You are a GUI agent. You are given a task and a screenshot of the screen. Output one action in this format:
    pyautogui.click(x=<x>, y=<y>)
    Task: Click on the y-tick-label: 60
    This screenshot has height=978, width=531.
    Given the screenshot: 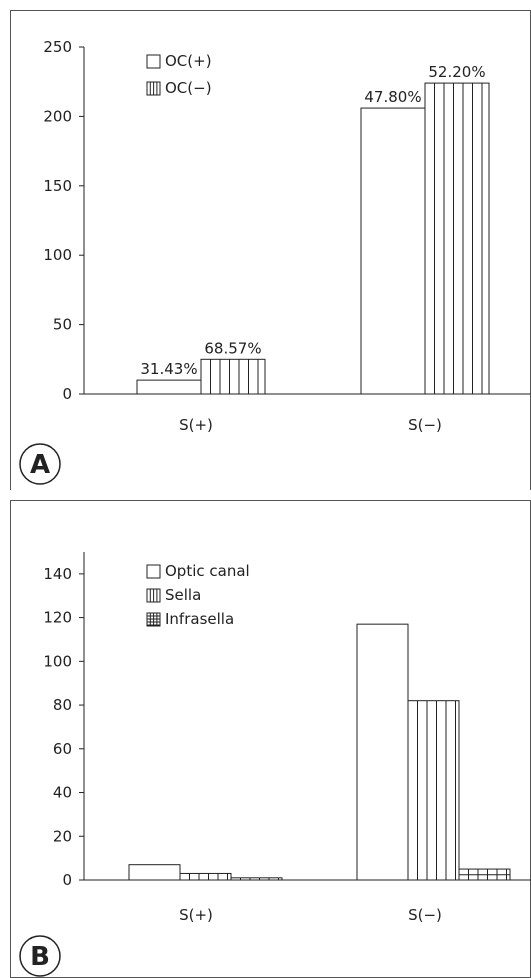 What is the action you would take?
    pyautogui.click(x=62, y=749)
    